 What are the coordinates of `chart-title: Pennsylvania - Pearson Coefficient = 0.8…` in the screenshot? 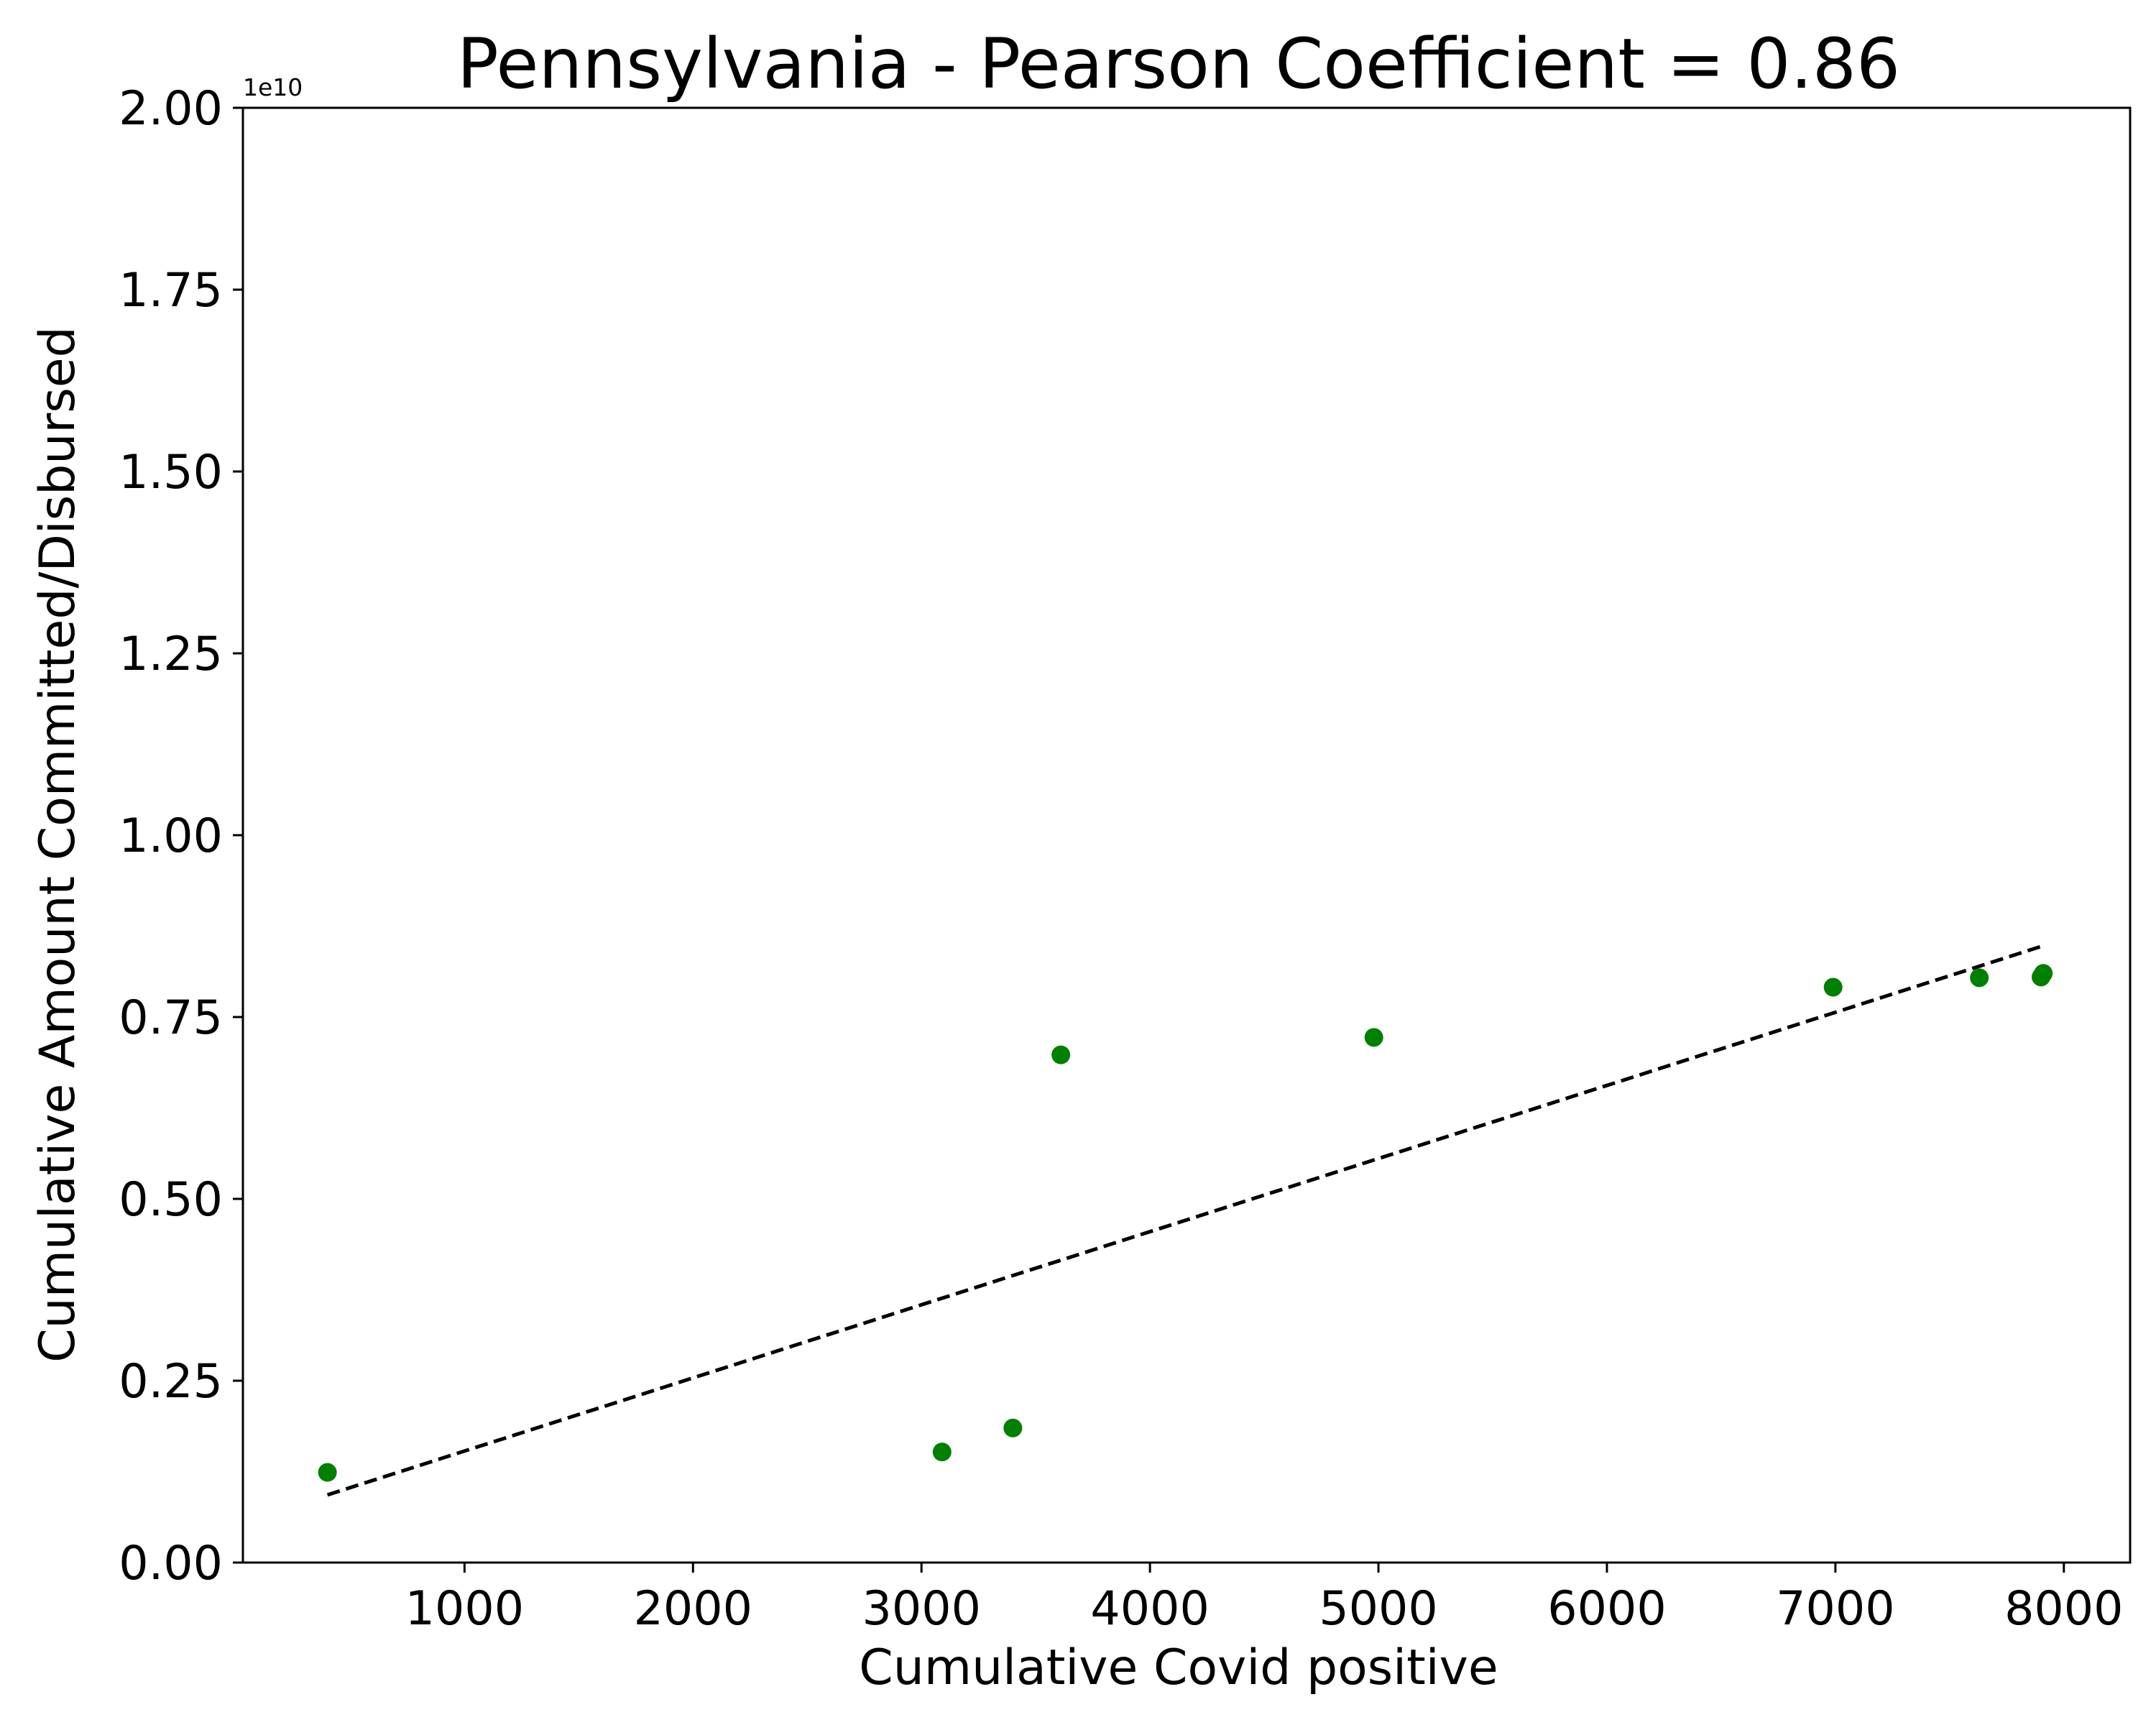 It's located at (1178, 64).